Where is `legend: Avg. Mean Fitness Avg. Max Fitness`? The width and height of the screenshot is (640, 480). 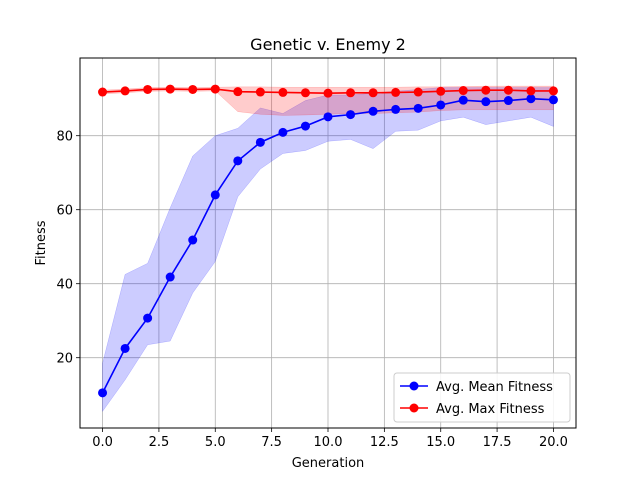 legend: Avg. Mean Fitness Avg. Max Fitness is located at coordinates (482, 397).